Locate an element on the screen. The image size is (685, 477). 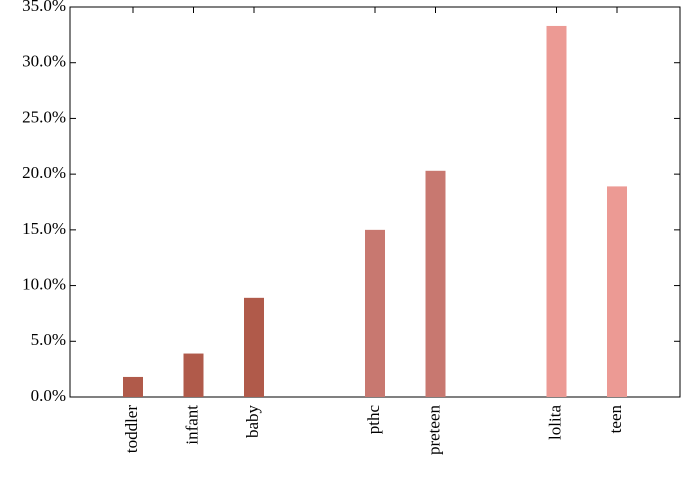
x-tick-label: pthc is located at coordinates (373, 420).